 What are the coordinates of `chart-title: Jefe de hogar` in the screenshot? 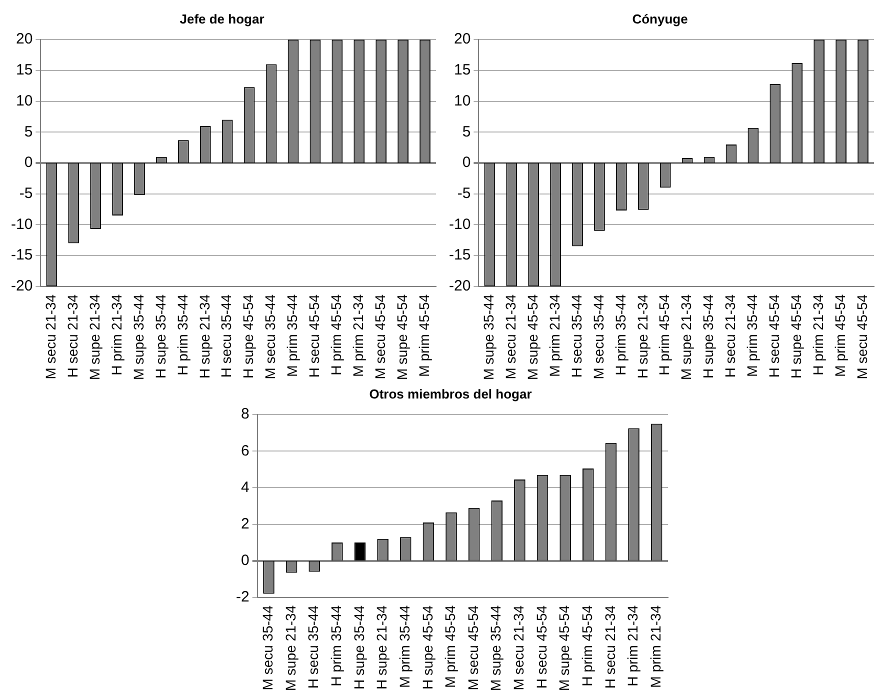 It's located at (222, 18).